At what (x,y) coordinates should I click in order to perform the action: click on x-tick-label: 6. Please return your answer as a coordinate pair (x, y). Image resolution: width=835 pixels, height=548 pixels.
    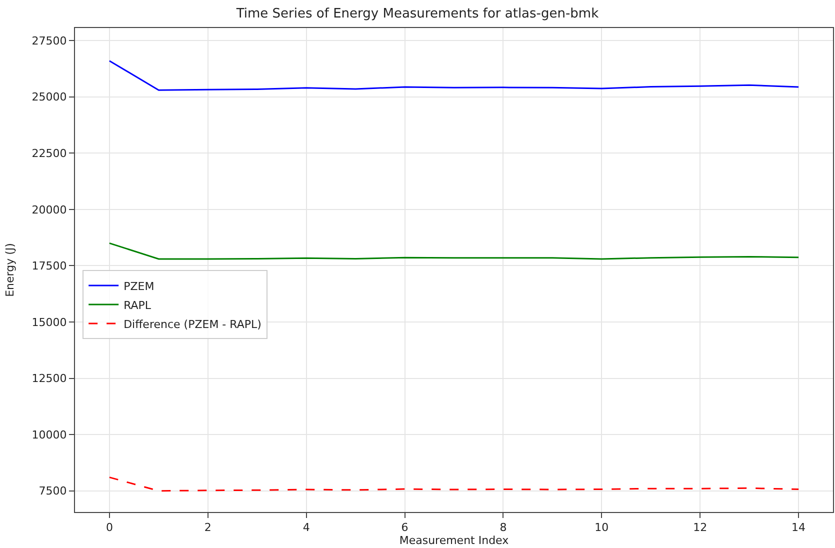
    Looking at the image, I should click on (404, 527).